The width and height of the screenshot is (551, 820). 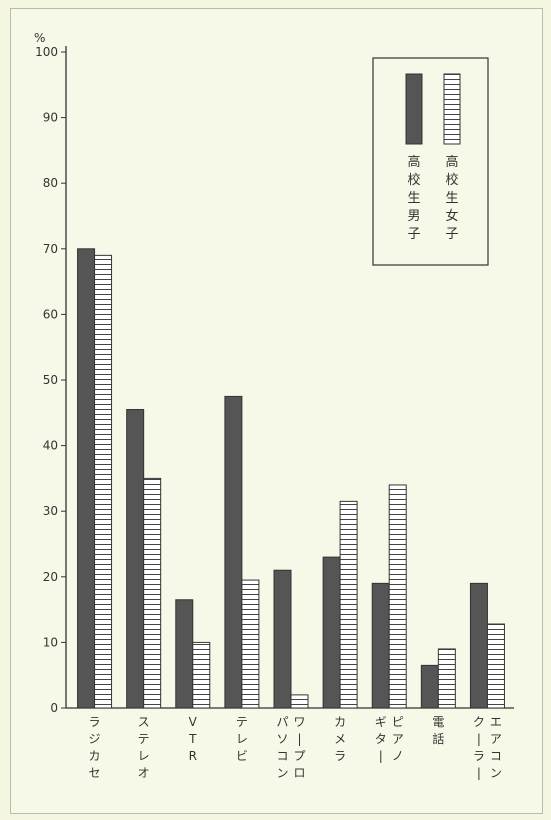 I want to click on y-tick-label: 50, so click(x=50, y=380).